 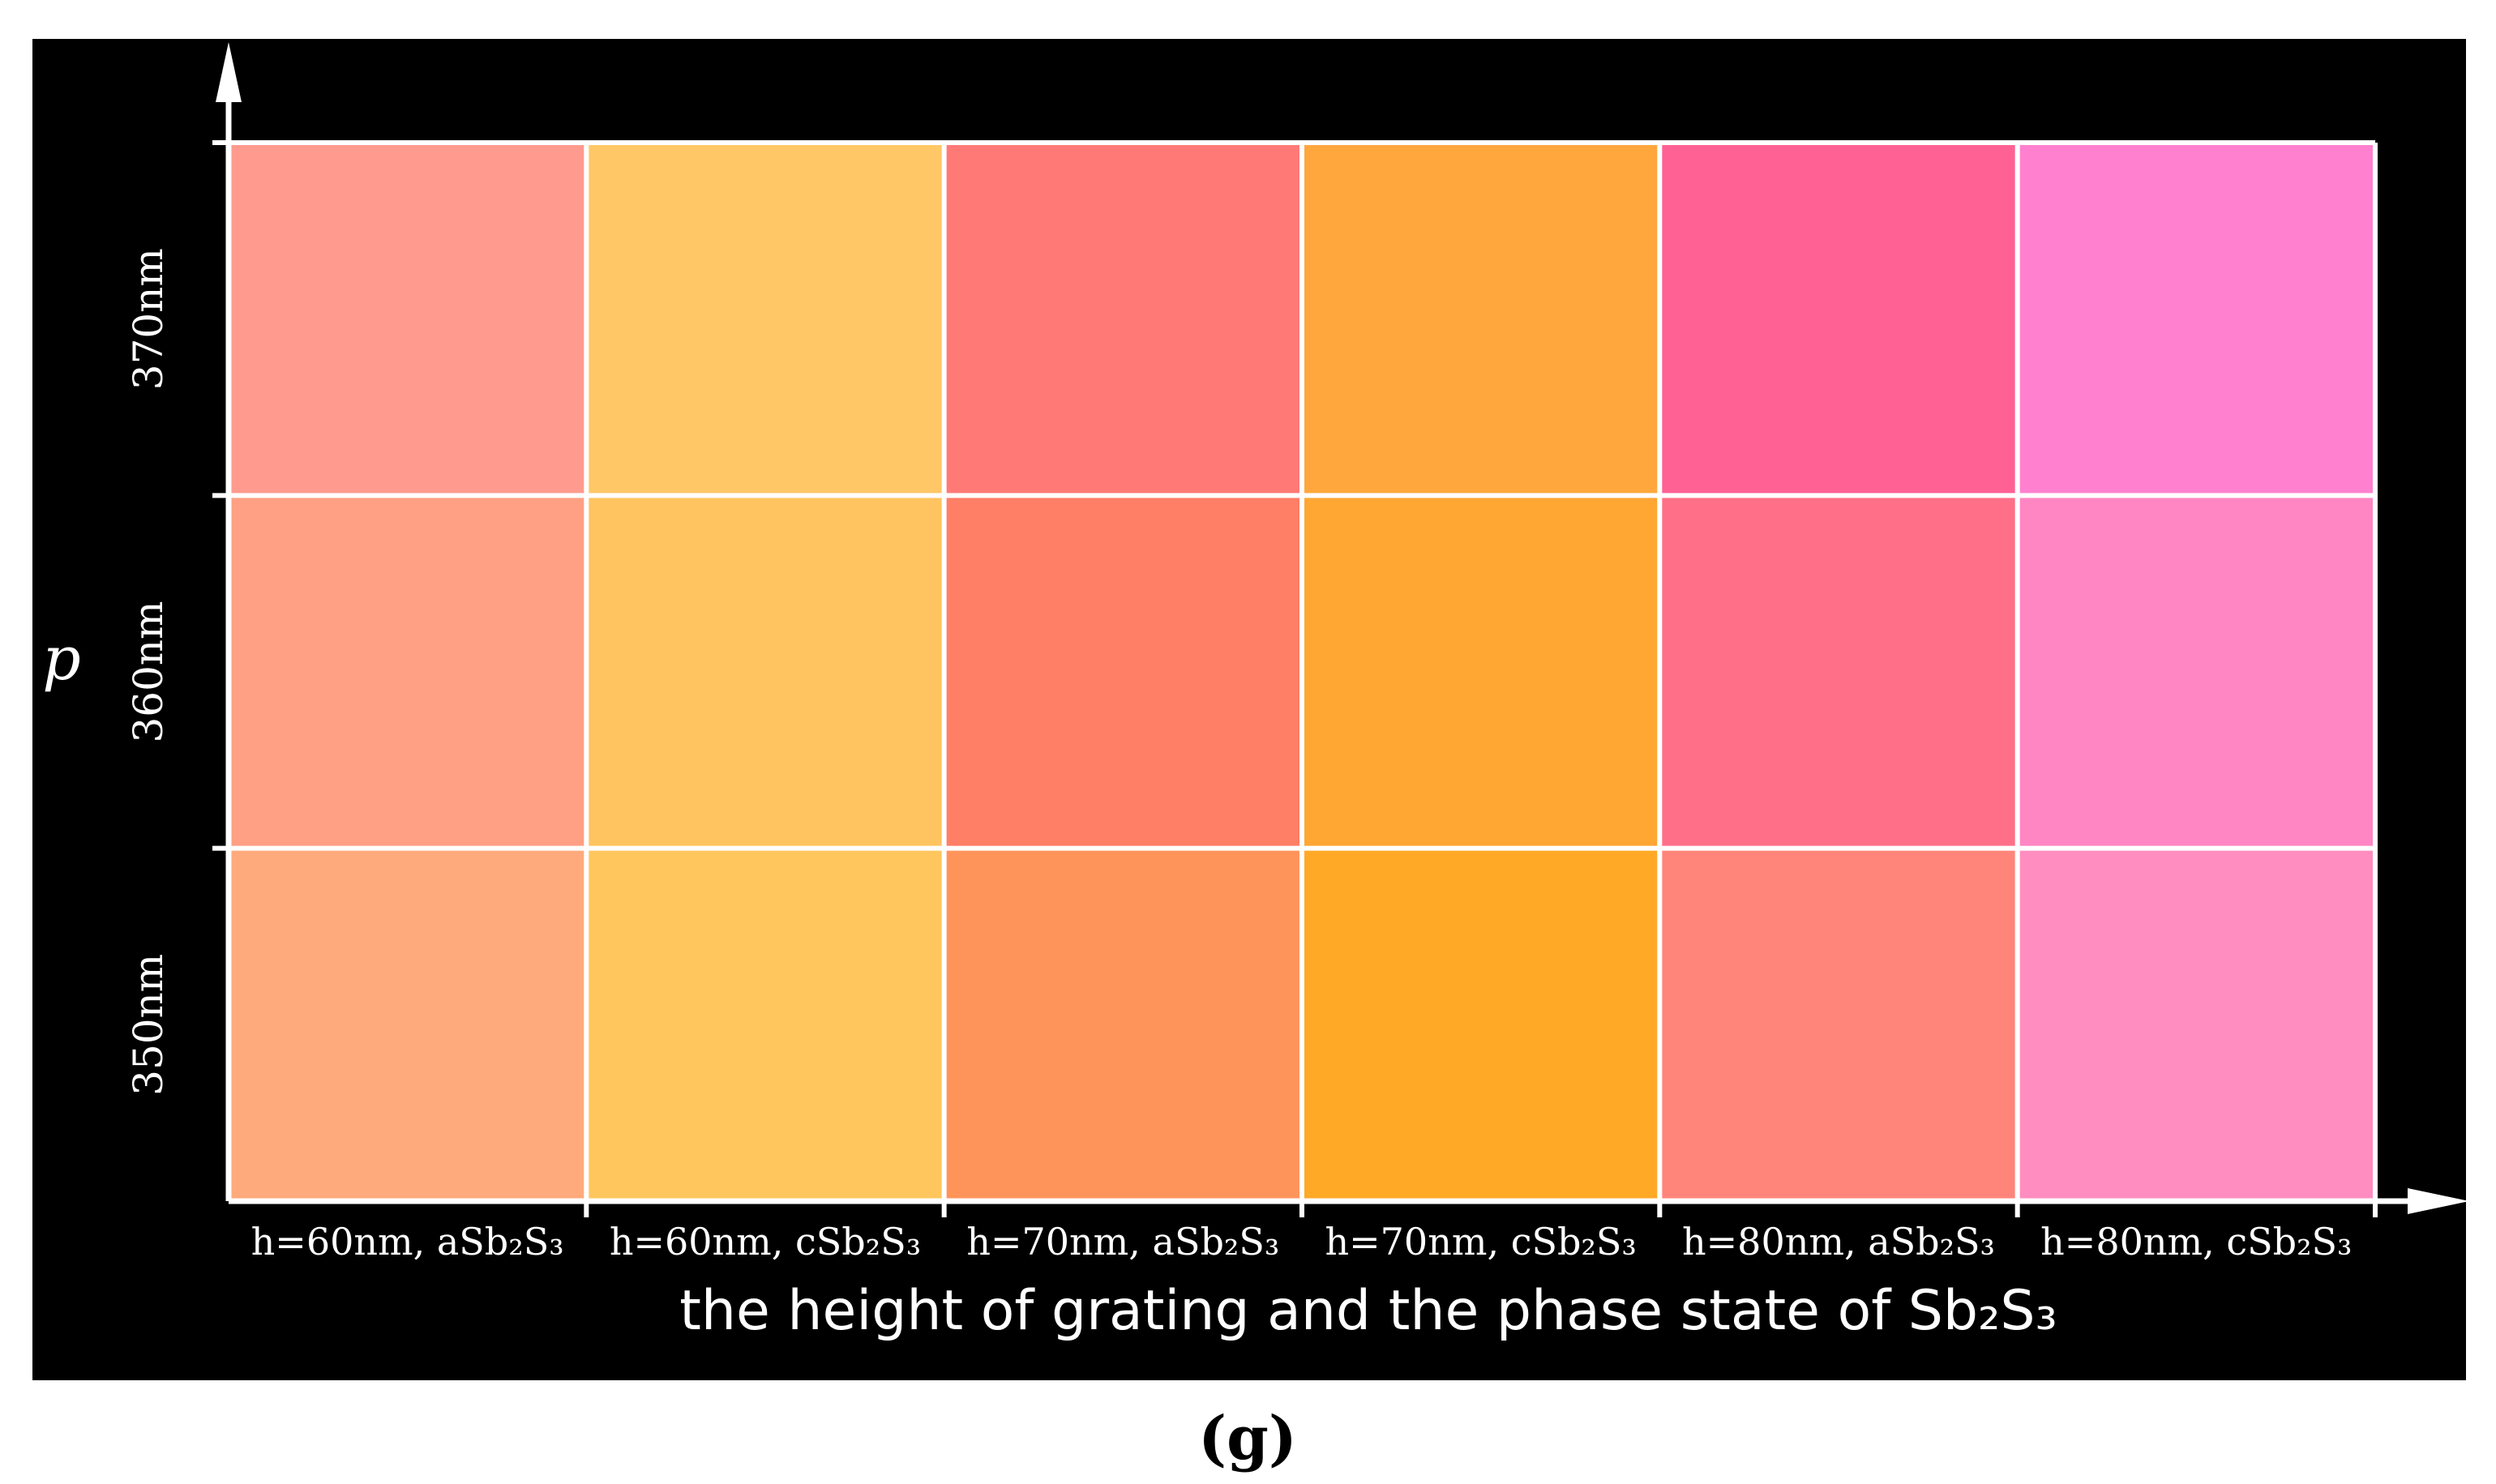 I want to click on x-tick-marks, so click(x=1481, y=1209).